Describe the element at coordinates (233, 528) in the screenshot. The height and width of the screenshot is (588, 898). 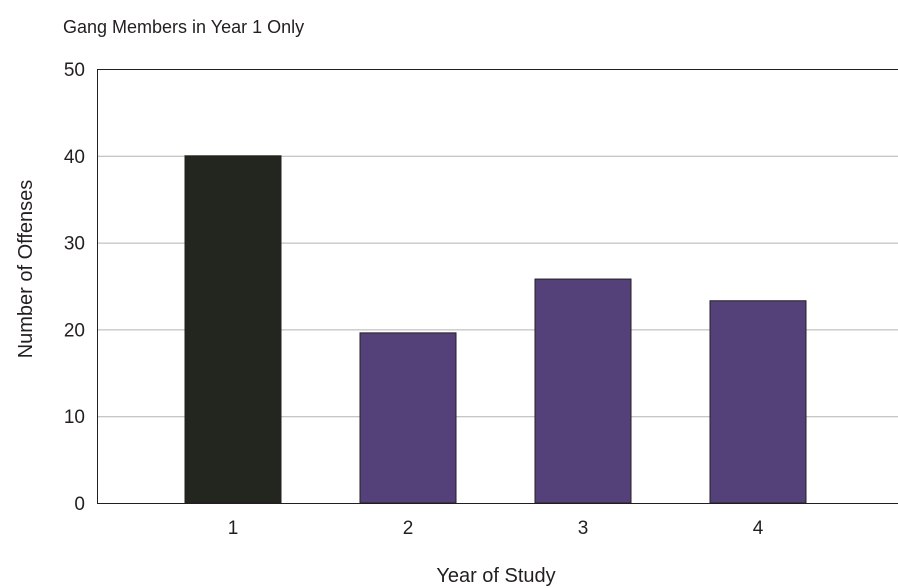
I see `x-tick-label-1: 1` at that location.